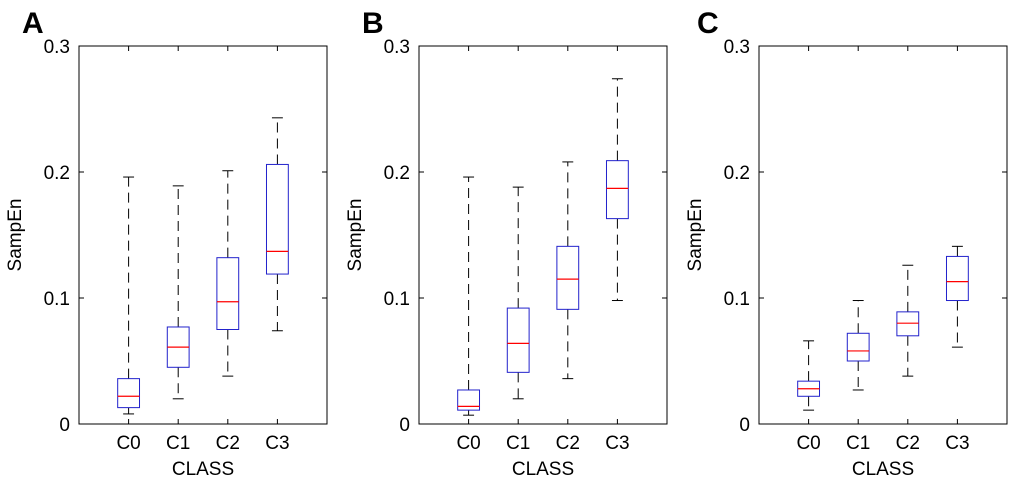  What do you see at coordinates (373, 23) in the screenshot?
I see `panel-letter: B` at bounding box center [373, 23].